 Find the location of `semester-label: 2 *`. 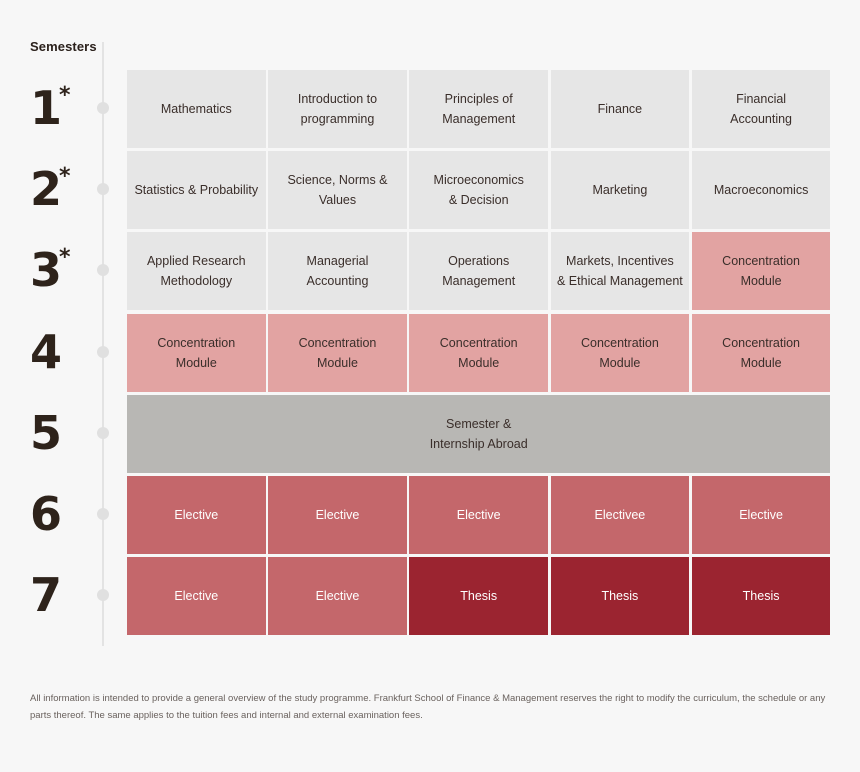

semester-label: 2 * is located at coordinates (70, 190).